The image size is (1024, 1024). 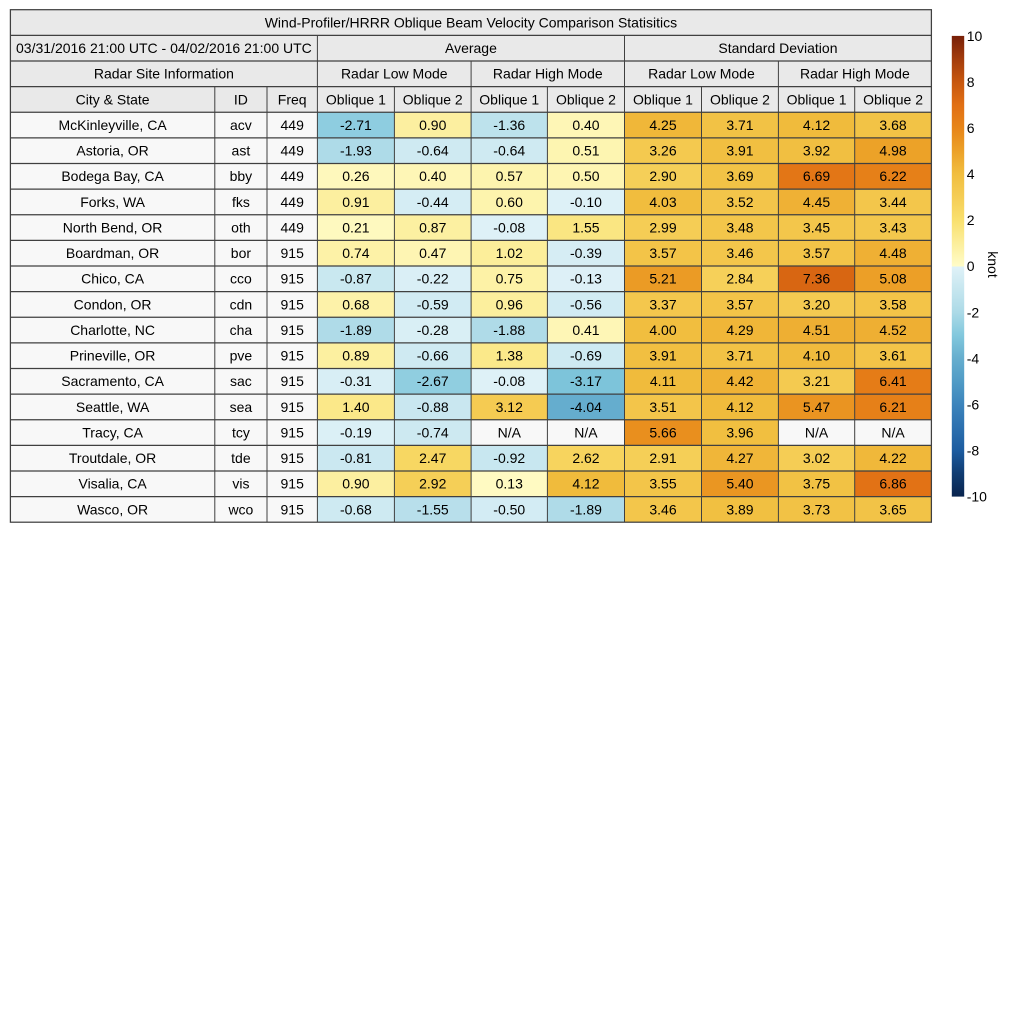 I want to click on svg-text: Troutdale, OR, so click(x=112, y=458).